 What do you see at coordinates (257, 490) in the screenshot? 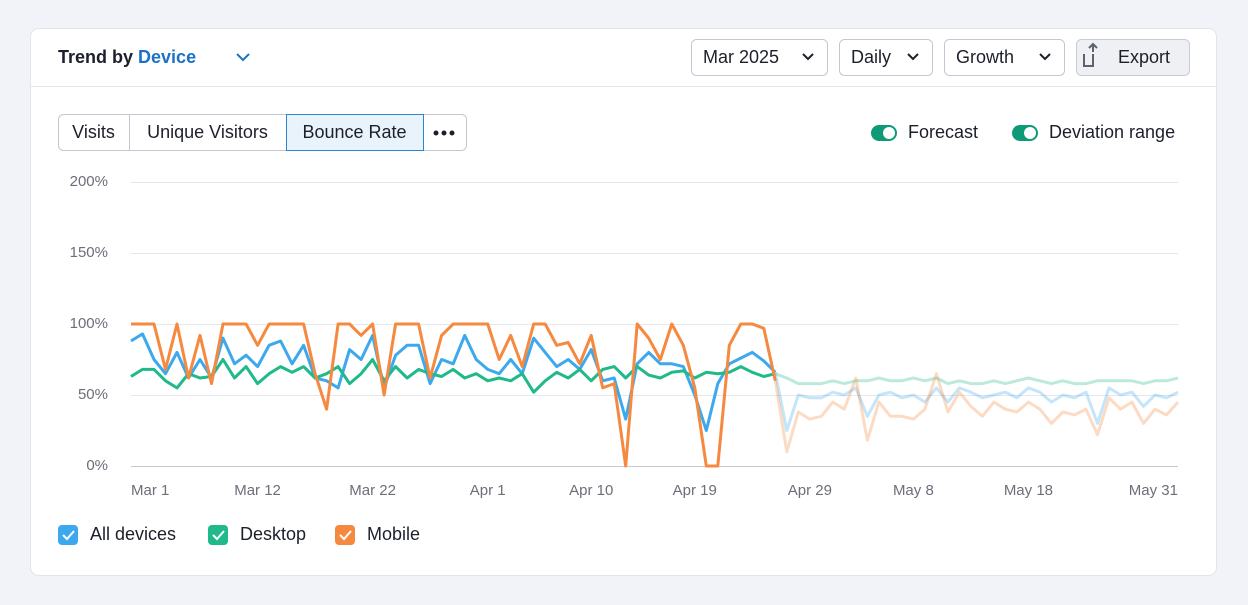
I see `x-tick-label: Mar 12` at bounding box center [257, 490].